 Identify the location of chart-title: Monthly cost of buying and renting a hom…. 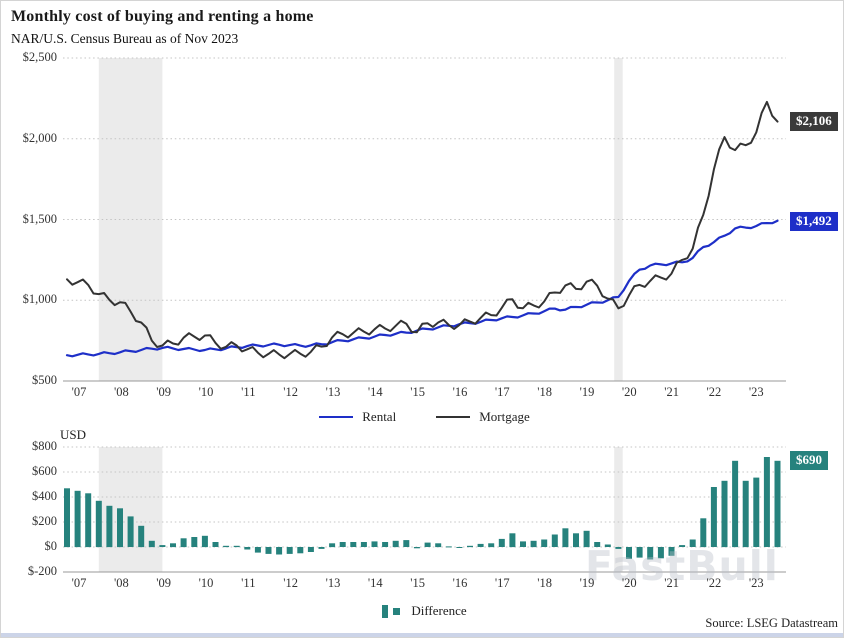
(162, 16).